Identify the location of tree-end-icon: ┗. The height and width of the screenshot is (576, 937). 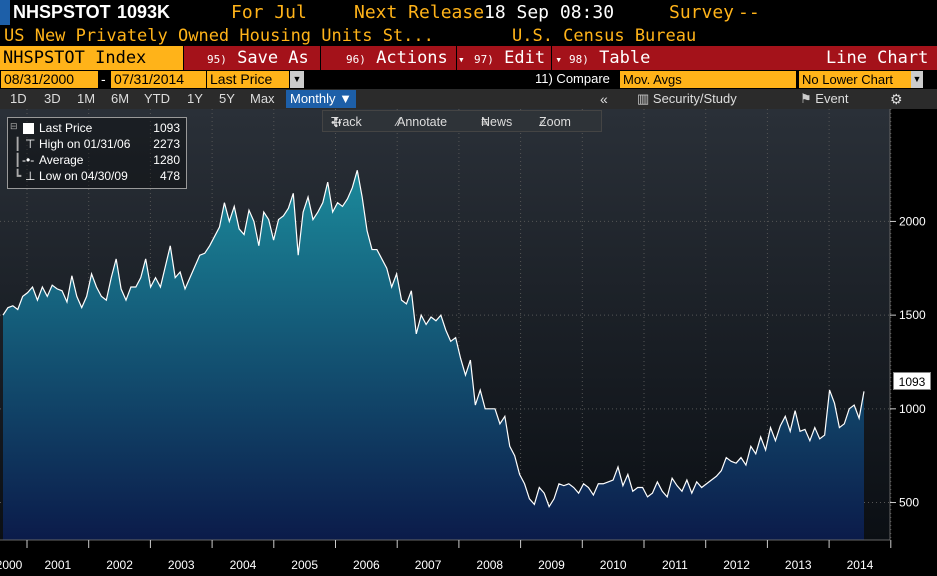
(18, 176).